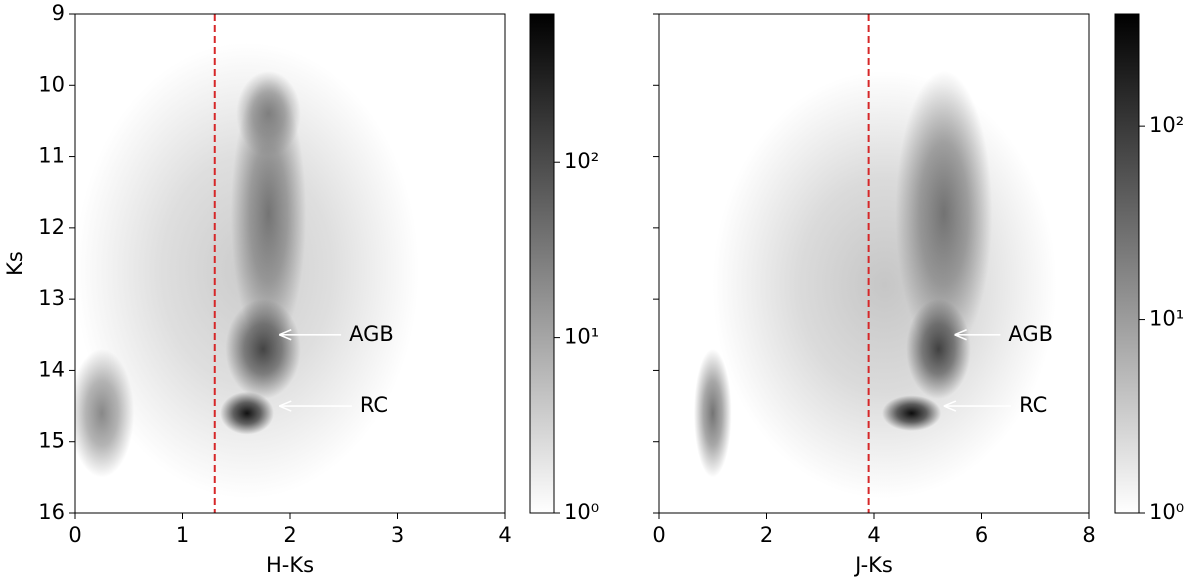 This screenshot has height=582, width=1200. Describe the element at coordinates (51, 512) in the screenshot. I see `y-tick-label: 16` at that location.